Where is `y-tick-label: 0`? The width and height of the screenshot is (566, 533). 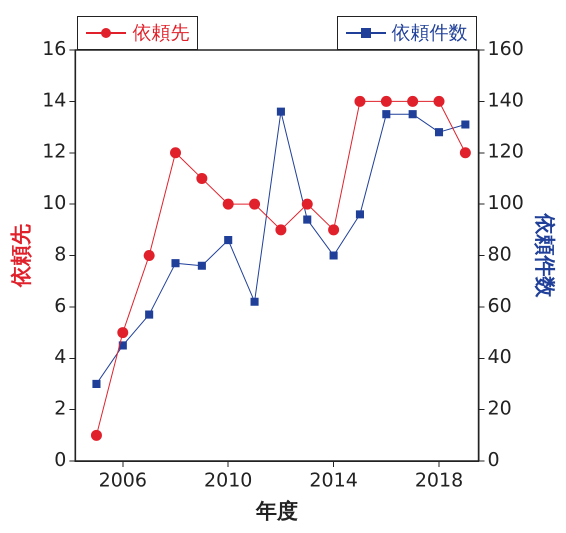 y-tick-label: 0 is located at coordinates (60, 459).